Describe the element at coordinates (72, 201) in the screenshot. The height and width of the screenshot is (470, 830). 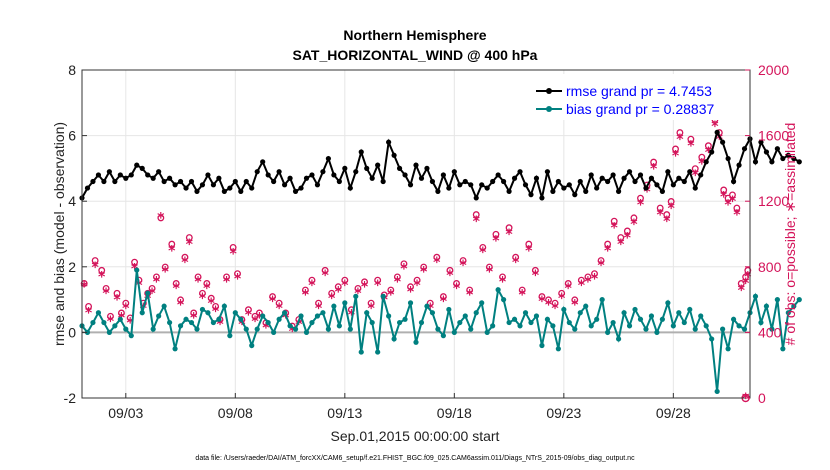
I see `y-tick-label: 4` at that location.